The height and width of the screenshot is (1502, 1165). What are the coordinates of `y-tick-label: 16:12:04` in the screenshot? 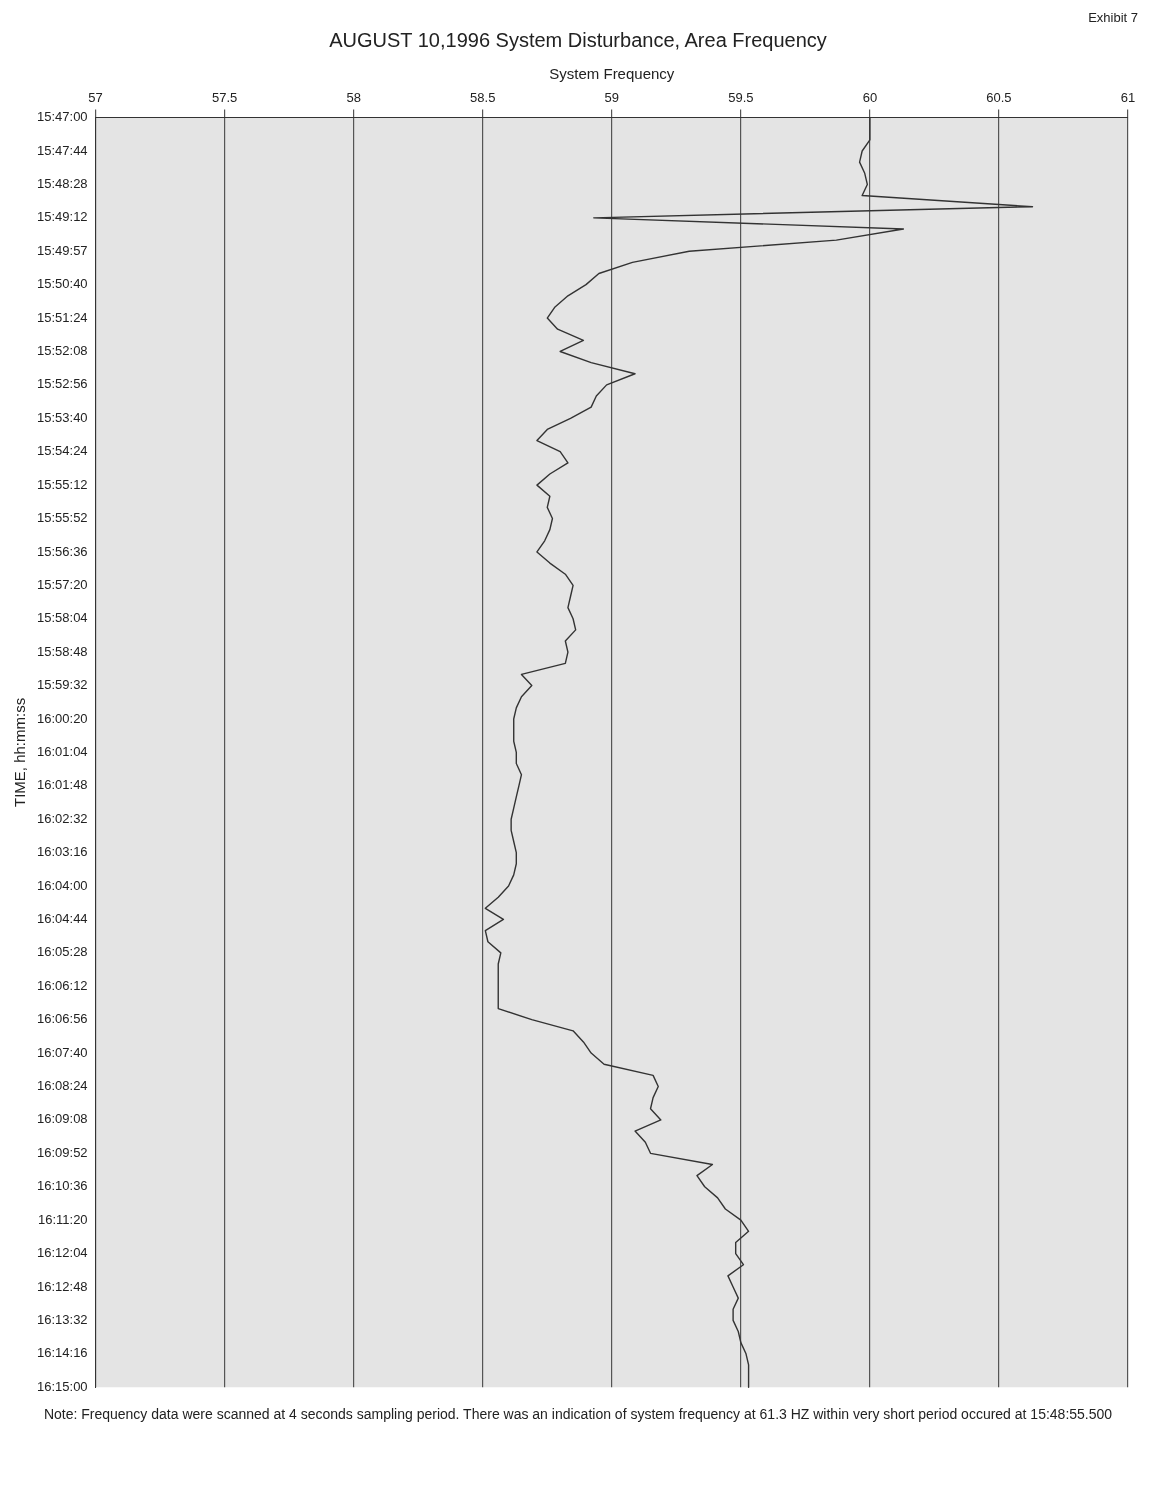 It's located at (62, 1253).